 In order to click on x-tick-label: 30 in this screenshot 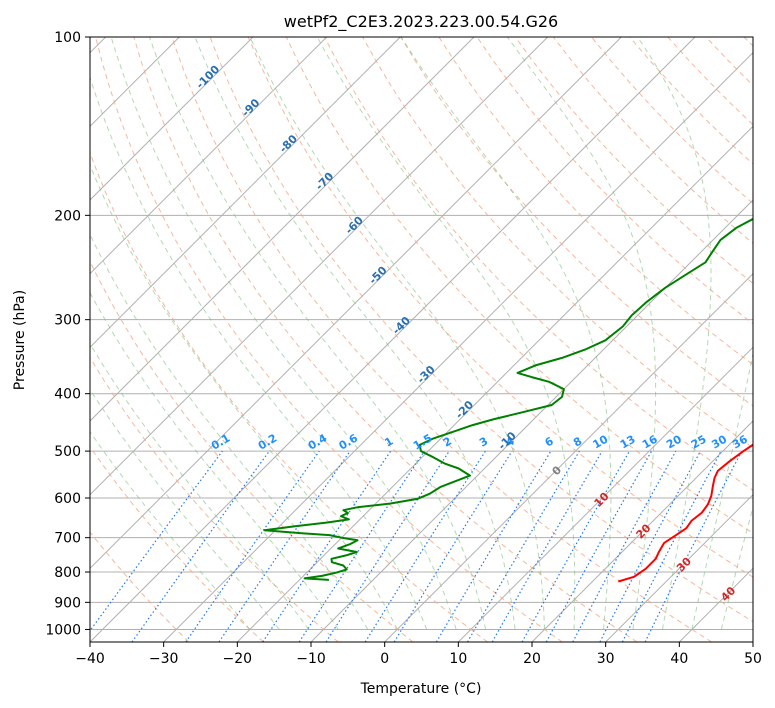, I will do `click(606, 659)`.